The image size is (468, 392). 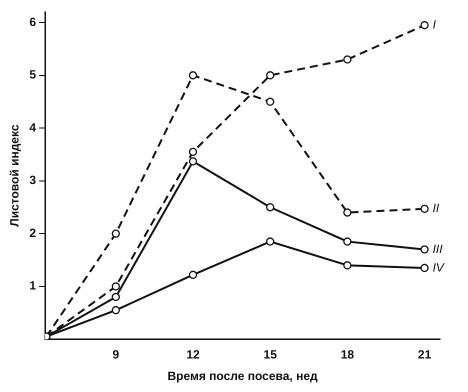 I want to click on y-tick-label: 1, so click(x=32, y=285).